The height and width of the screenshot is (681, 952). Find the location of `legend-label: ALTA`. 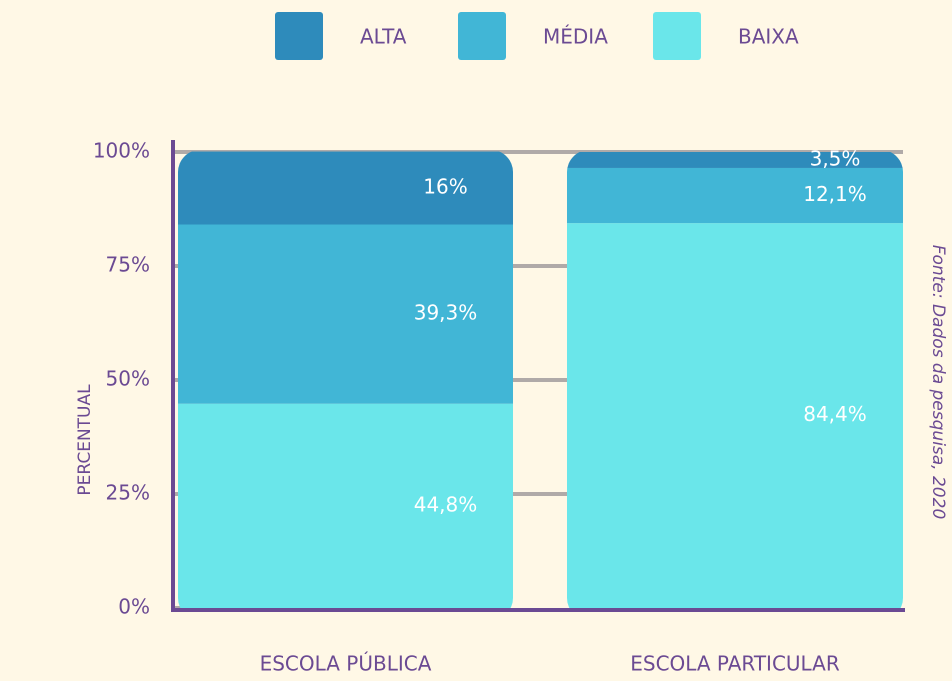

legend-label: ALTA is located at coordinates (383, 37).